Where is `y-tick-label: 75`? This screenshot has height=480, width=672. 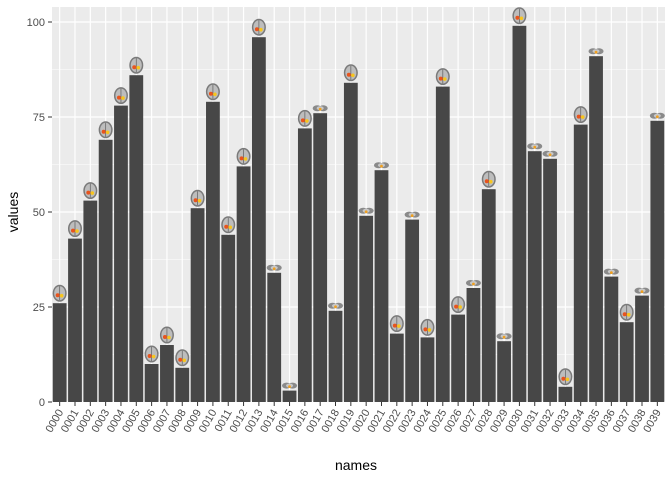
y-tick-label: 75 is located at coordinates (39, 118).